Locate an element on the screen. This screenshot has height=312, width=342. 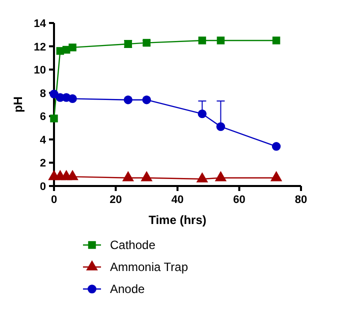
y-tick-label: 8 is located at coordinates (43, 94).